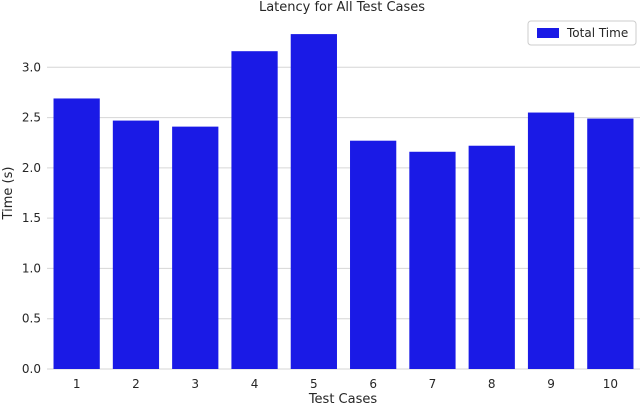  What do you see at coordinates (195, 384) in the screenshot?
I see `x-tick-label: 3` at bounding box center [195, 384].